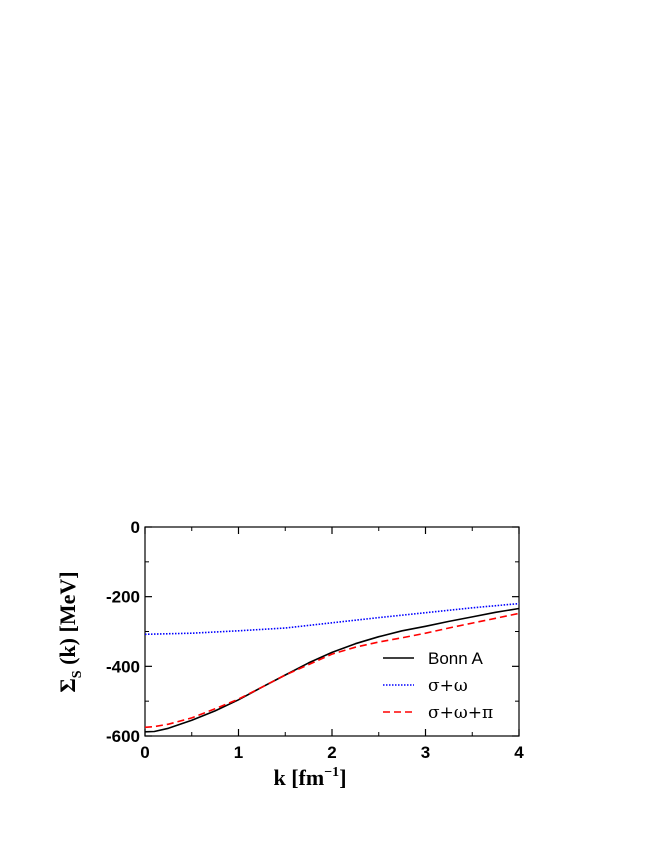  What do you see at coordinates (123, 597) in the screenshot?
I see `y-tick-label: -200` at bounding box center [123, 597].